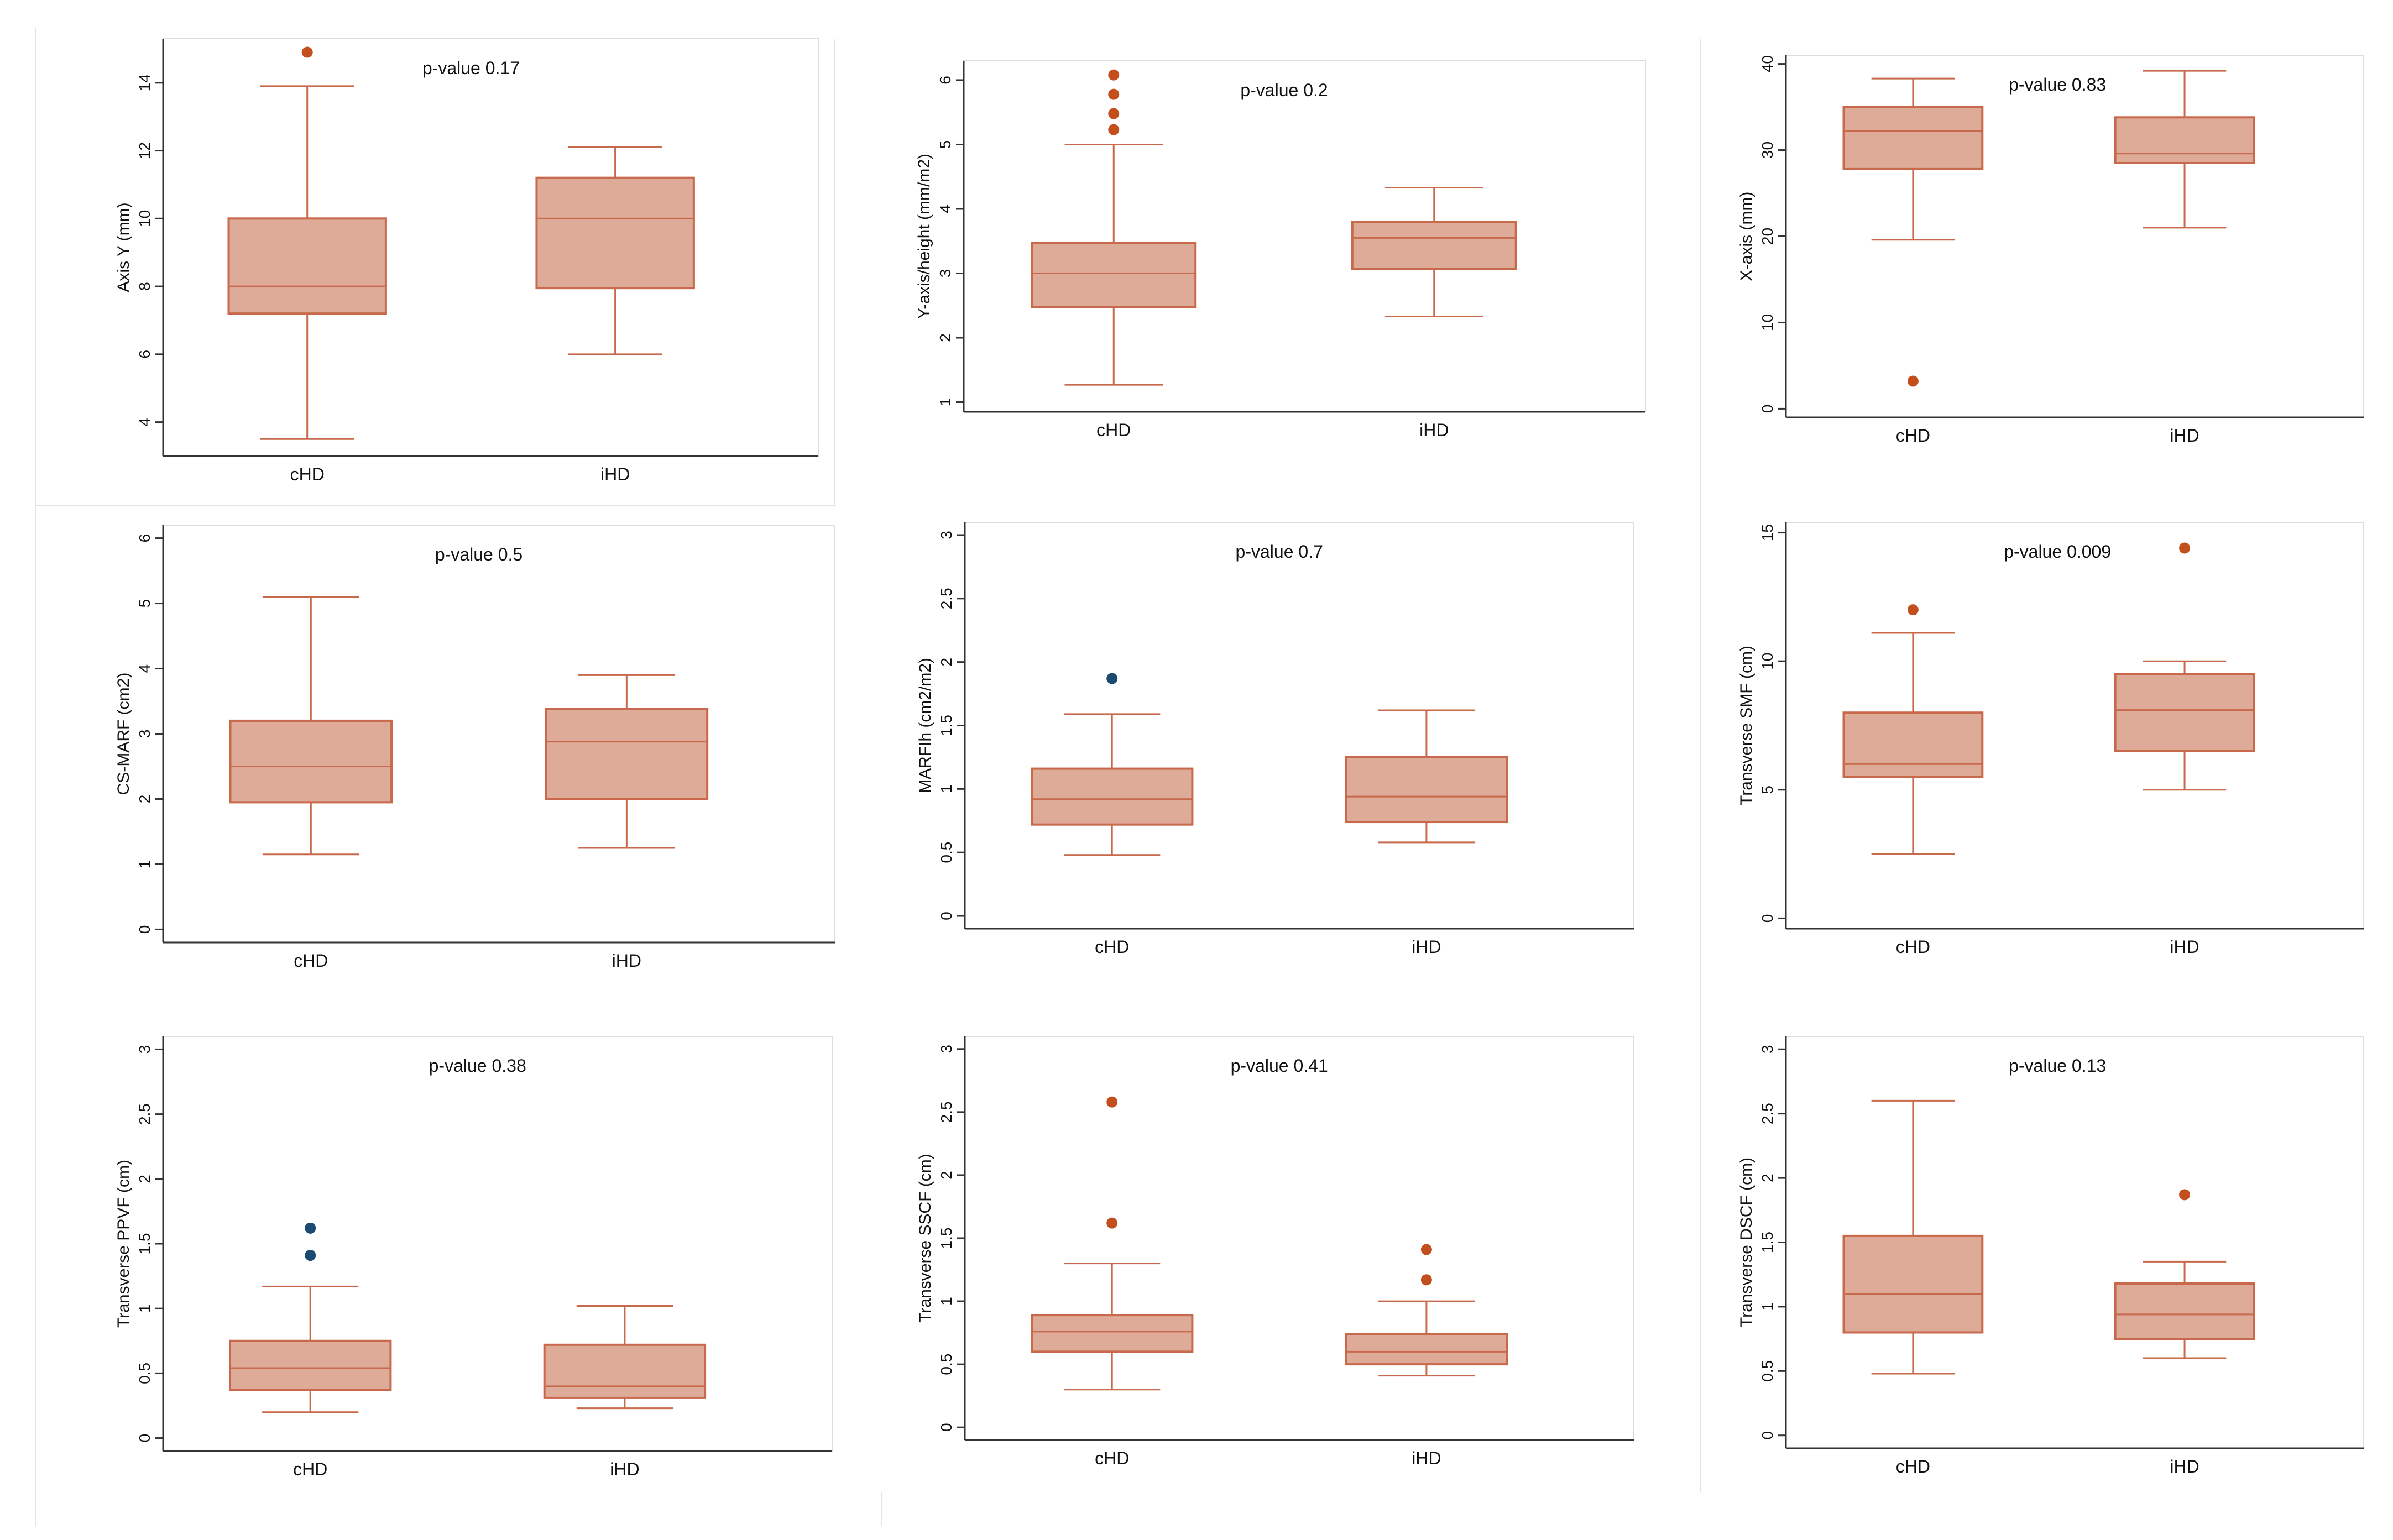 The image size is (2393, 1540). Describe the element at coordinates (2057, 85) in the screenshot. I see `p-value-label: p-value 0.83` at that location.